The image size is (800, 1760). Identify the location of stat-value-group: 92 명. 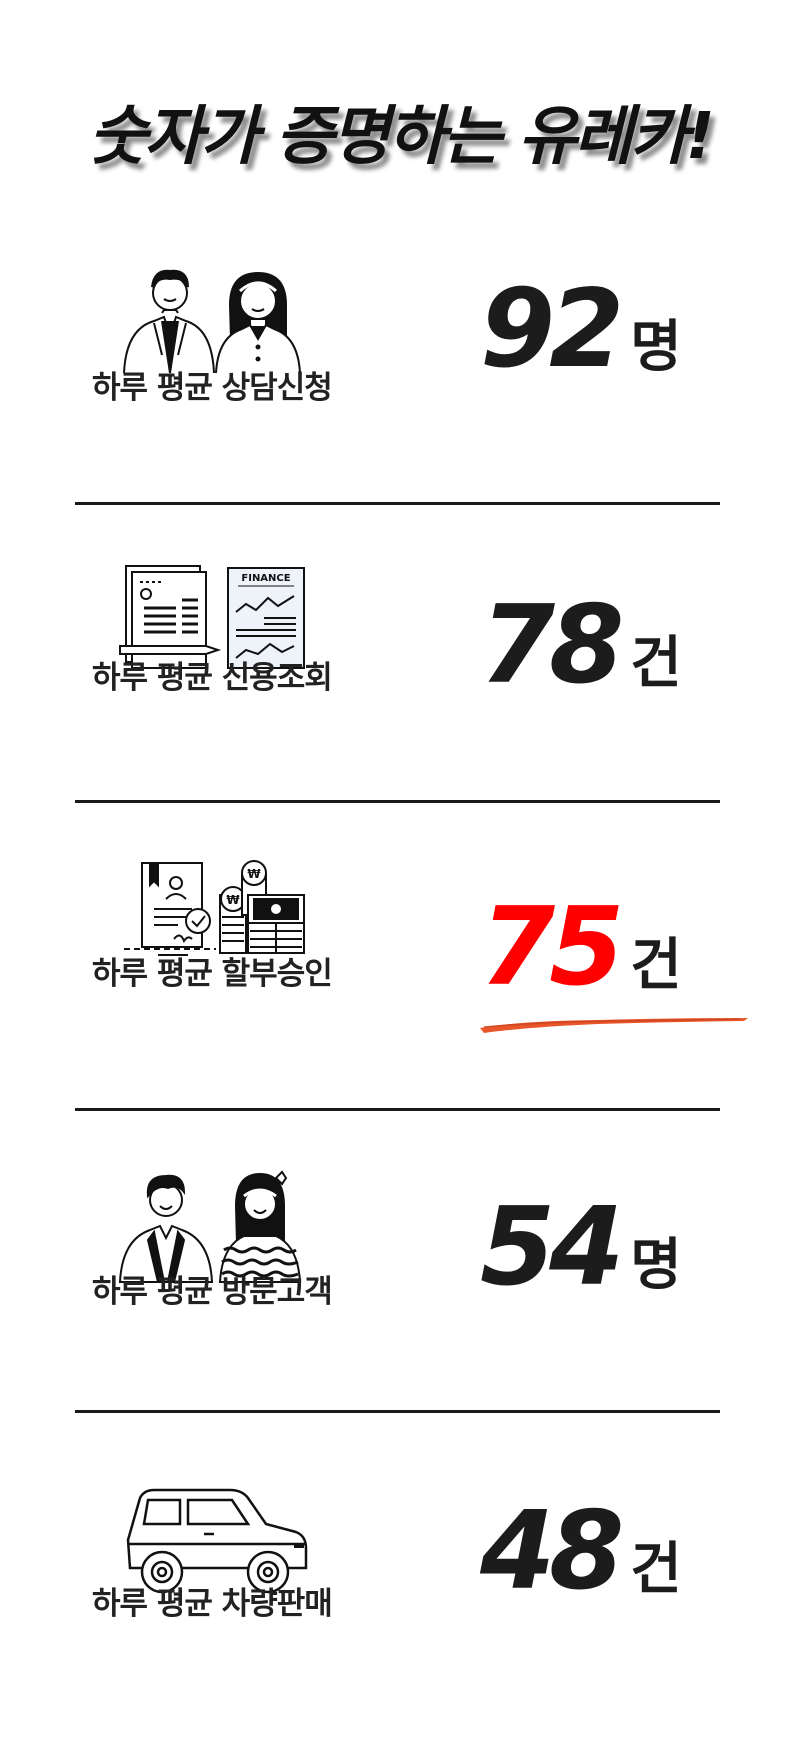
(620, 330).